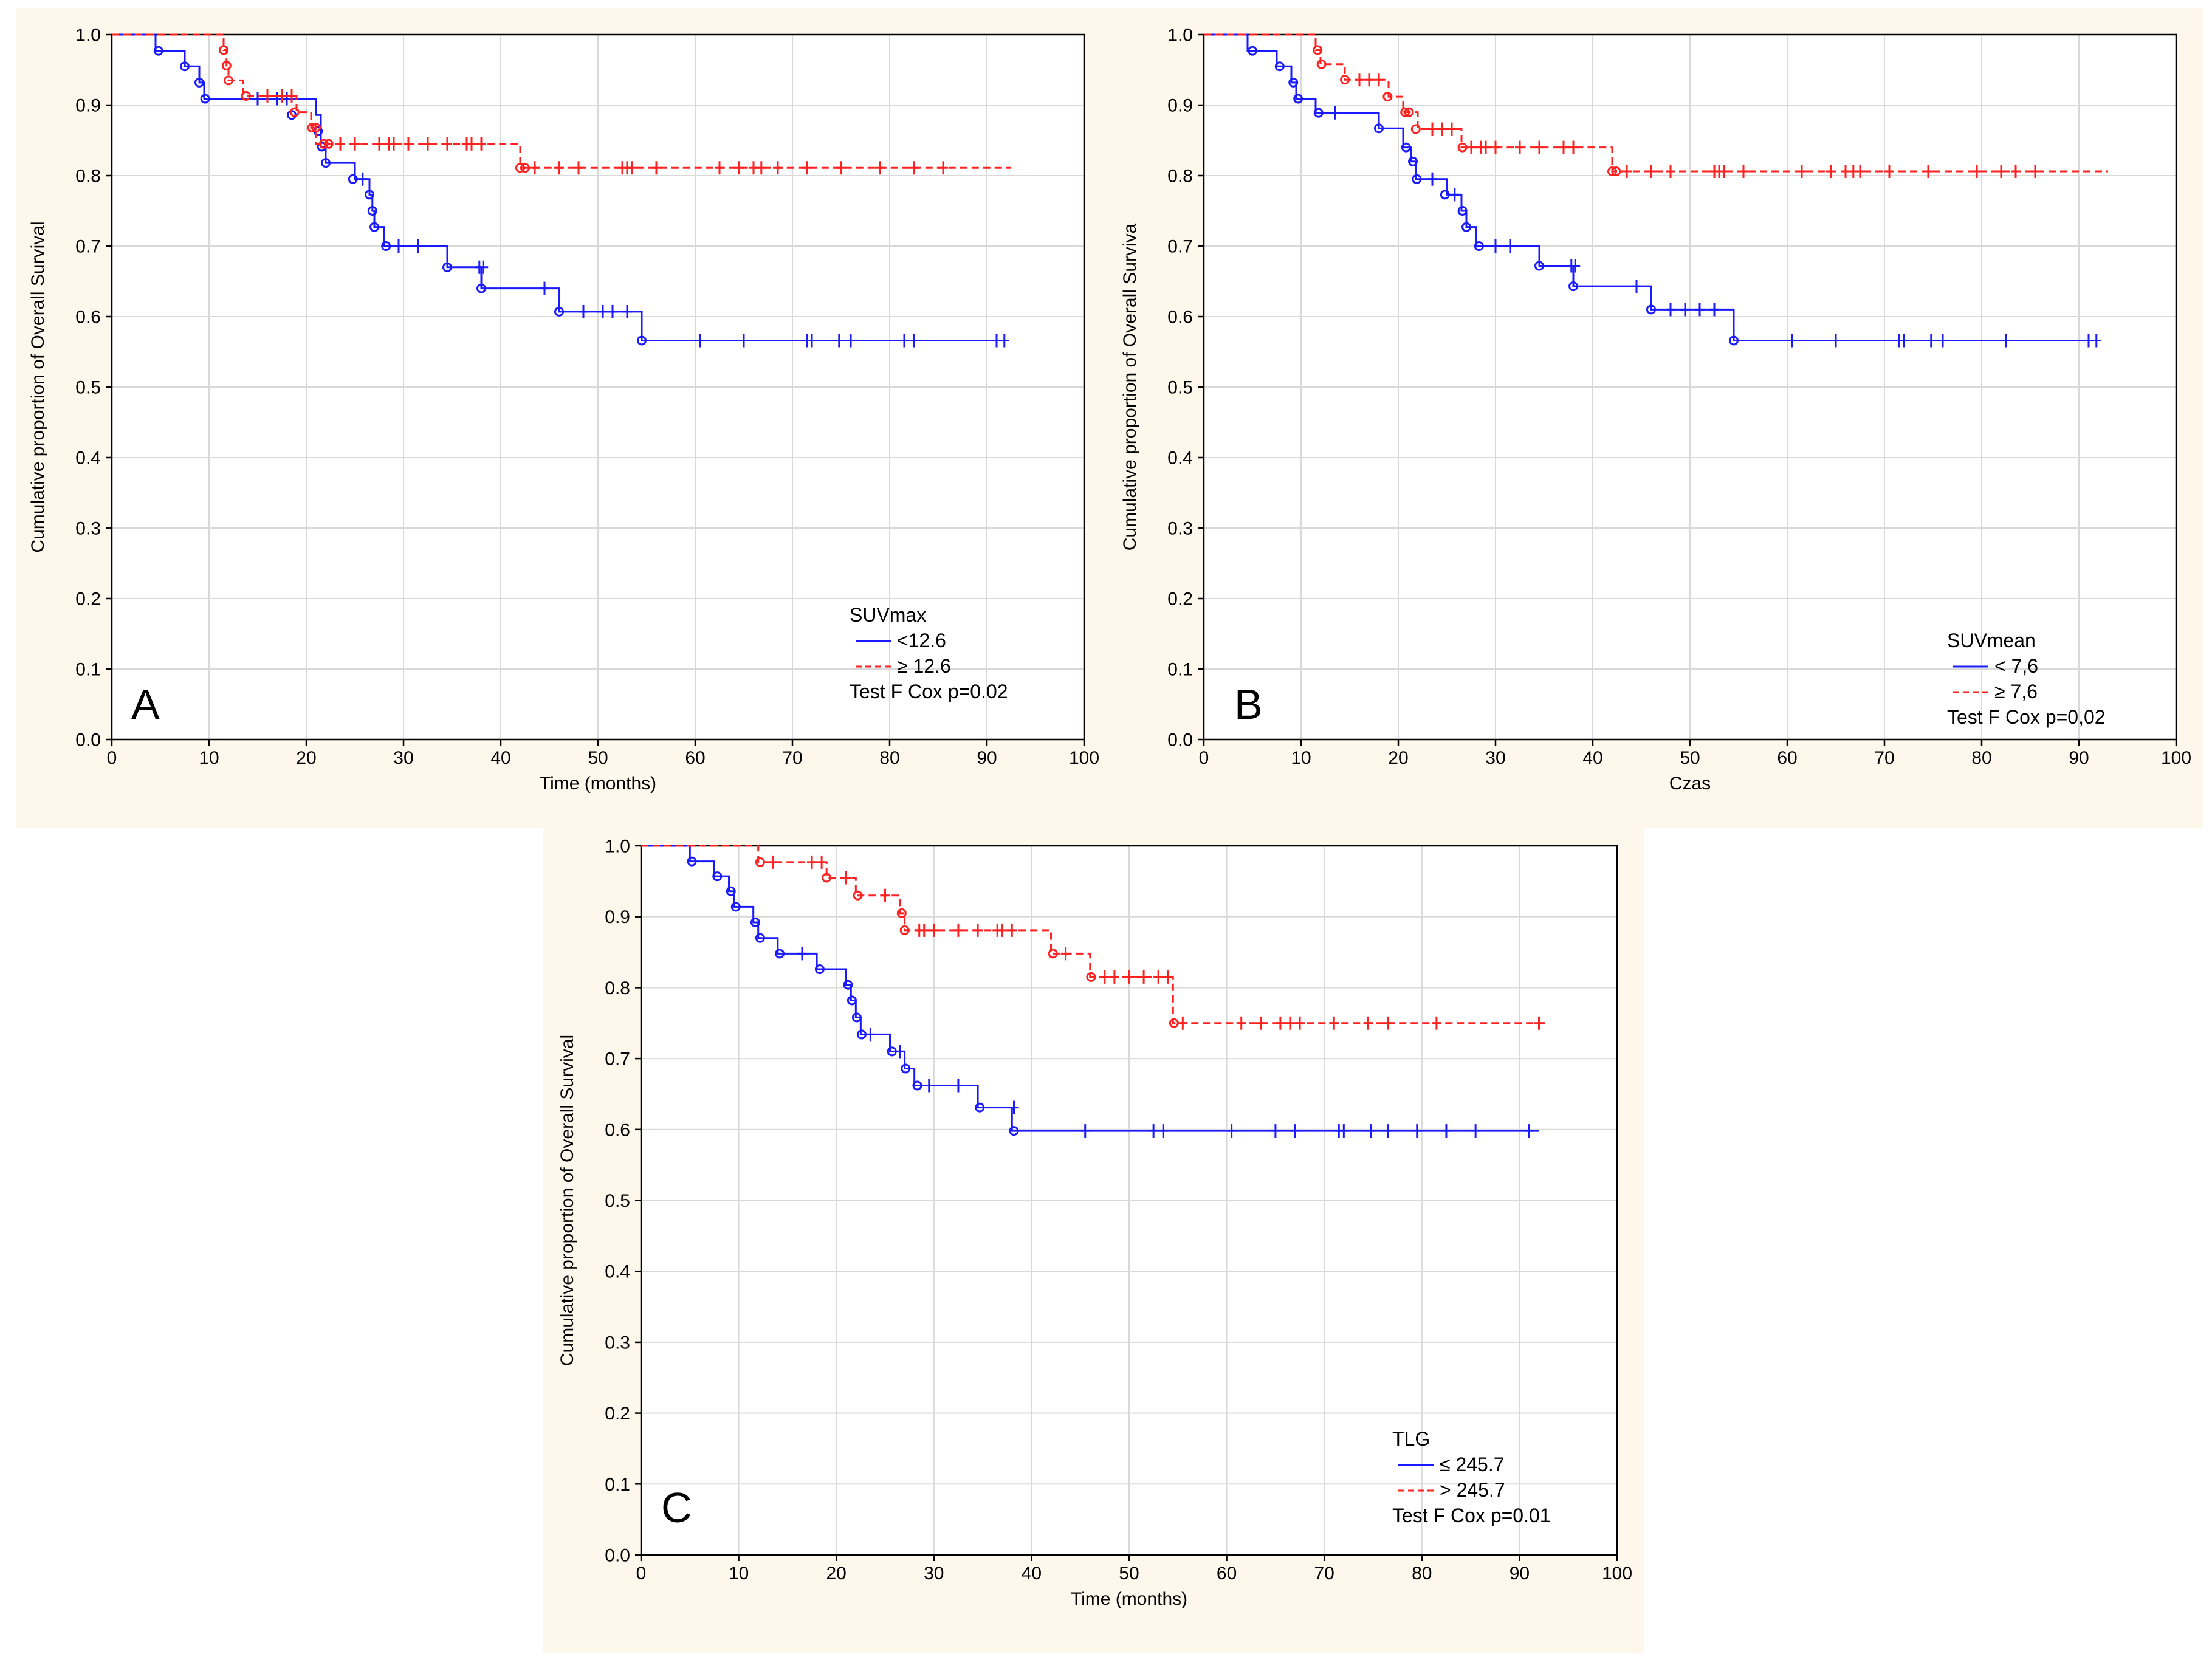 The height and width of the screenshot is (1668, 2212). Describe the element at coordinates (209, 758) in the screenshot. I see `x-tick-label: 10` at that location.